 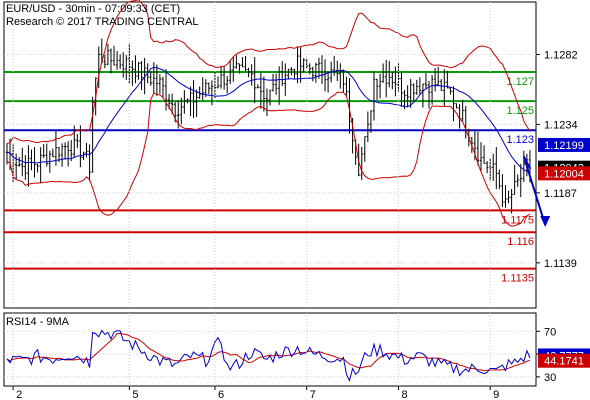 I want to click on price-tick-label: 1.1234, so click(x=561, y=125).